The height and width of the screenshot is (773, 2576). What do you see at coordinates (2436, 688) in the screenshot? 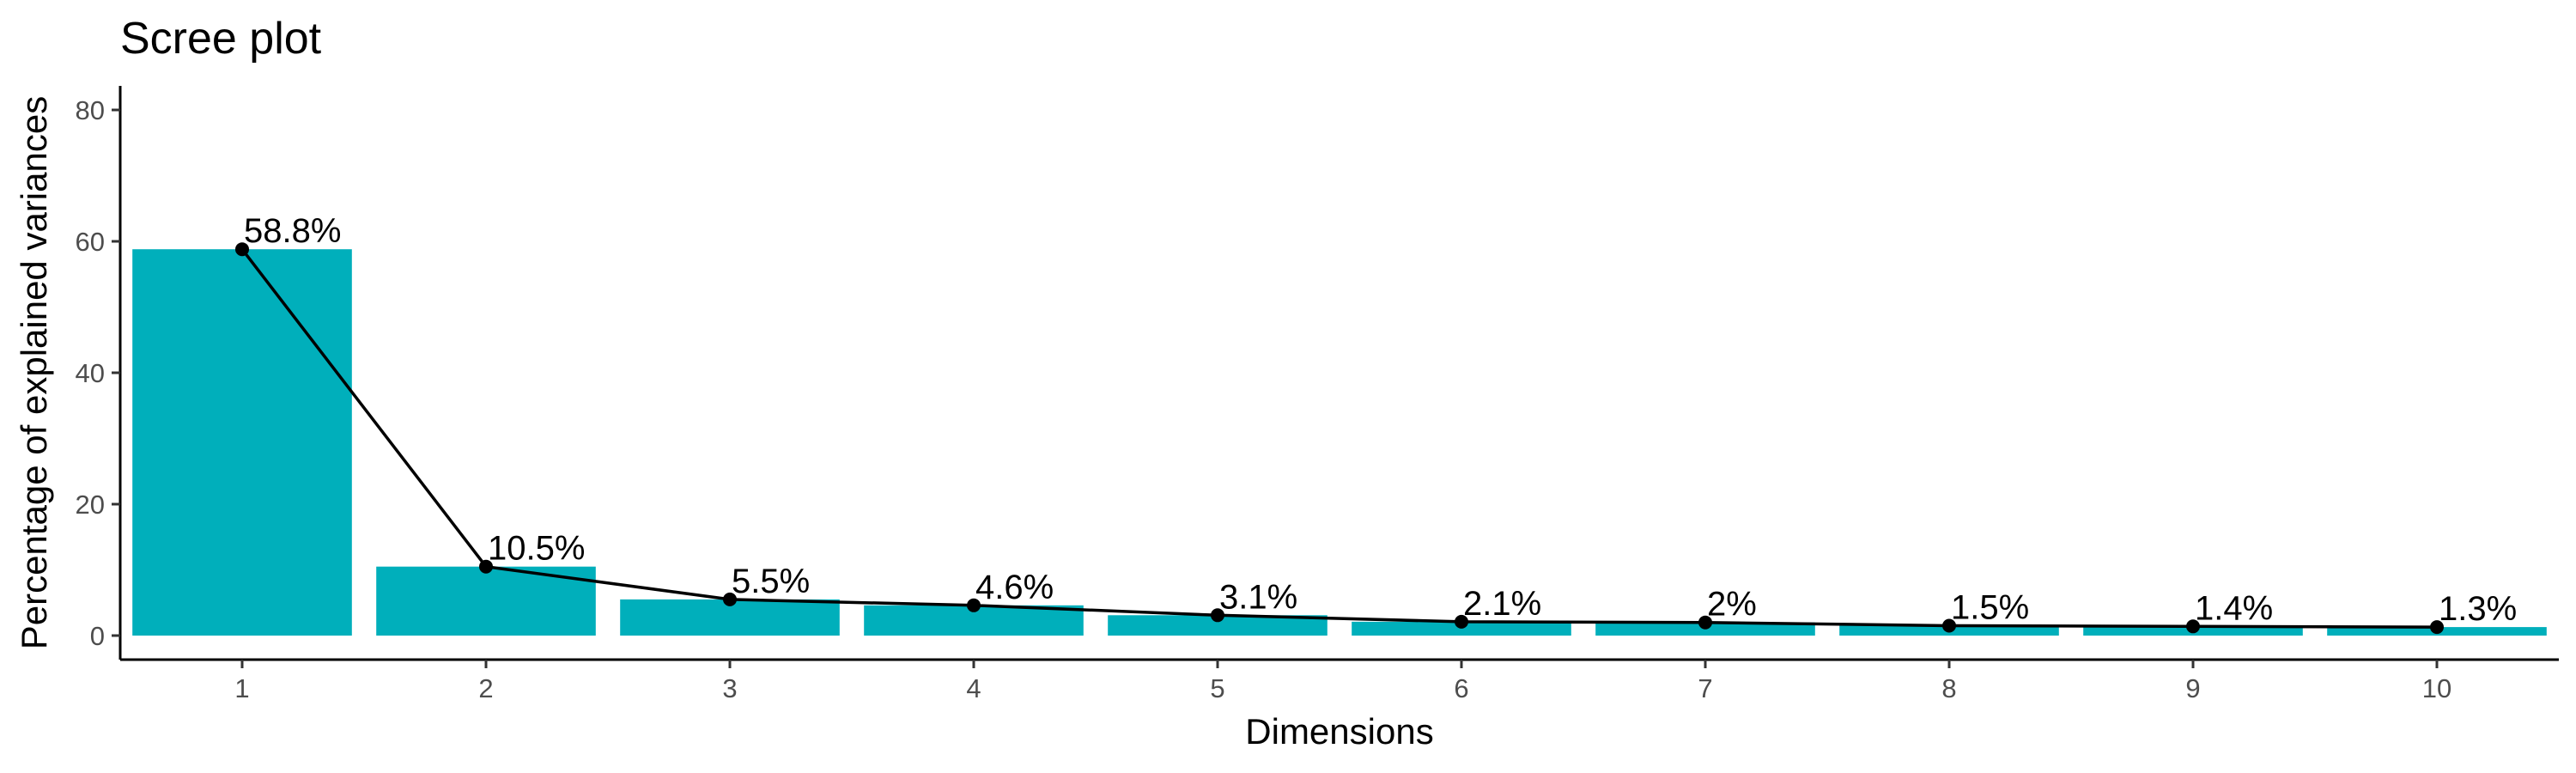
I see `x-tick-label-10: 10` at bounding box center [2436, 688].